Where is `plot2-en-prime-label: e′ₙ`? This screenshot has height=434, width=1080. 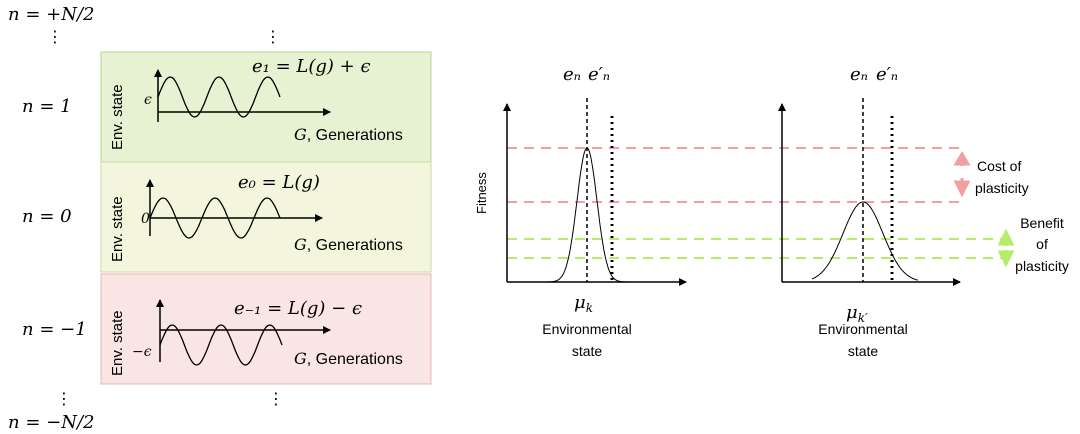
plot2-en-prime-label: e′ₙ is located at coordinates (887, 74).